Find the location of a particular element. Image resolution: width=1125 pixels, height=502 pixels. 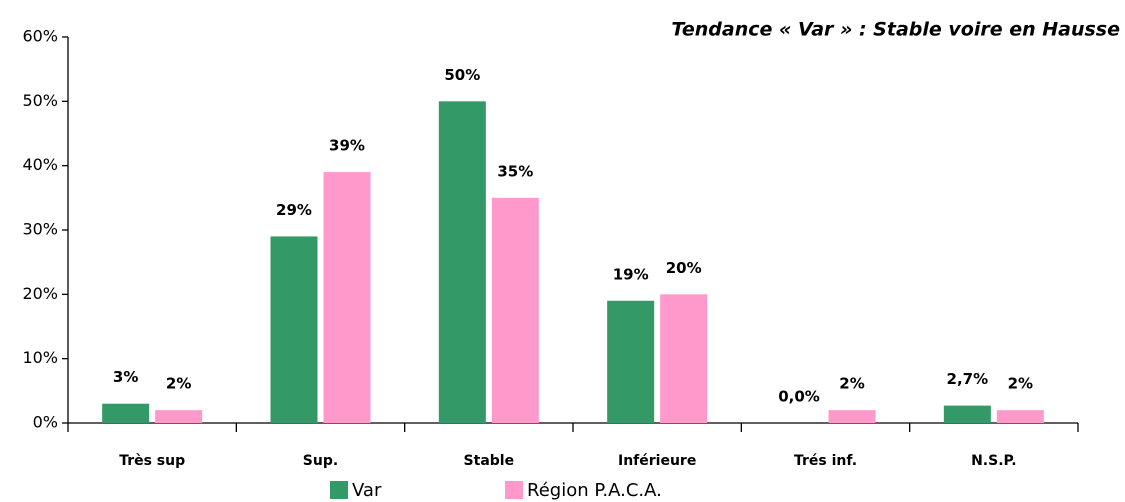

y-tick-label: 20% is located at coordinates (40, 293).